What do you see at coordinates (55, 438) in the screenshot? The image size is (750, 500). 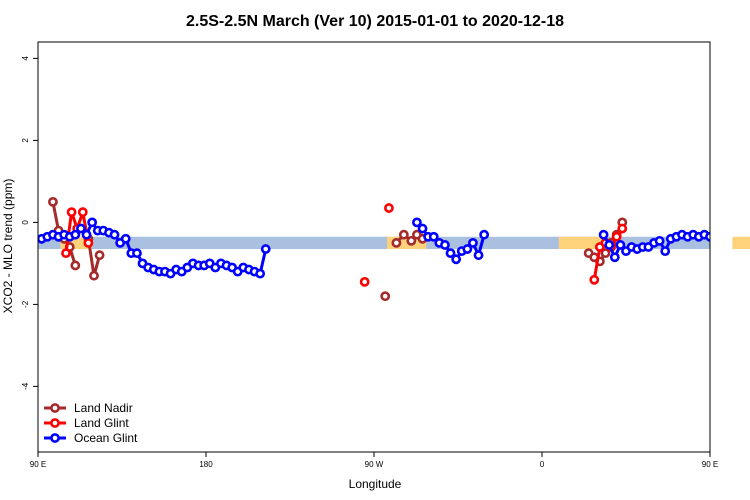 I see `legend-marker-ocean-glint` at bounding box center [55, 438].